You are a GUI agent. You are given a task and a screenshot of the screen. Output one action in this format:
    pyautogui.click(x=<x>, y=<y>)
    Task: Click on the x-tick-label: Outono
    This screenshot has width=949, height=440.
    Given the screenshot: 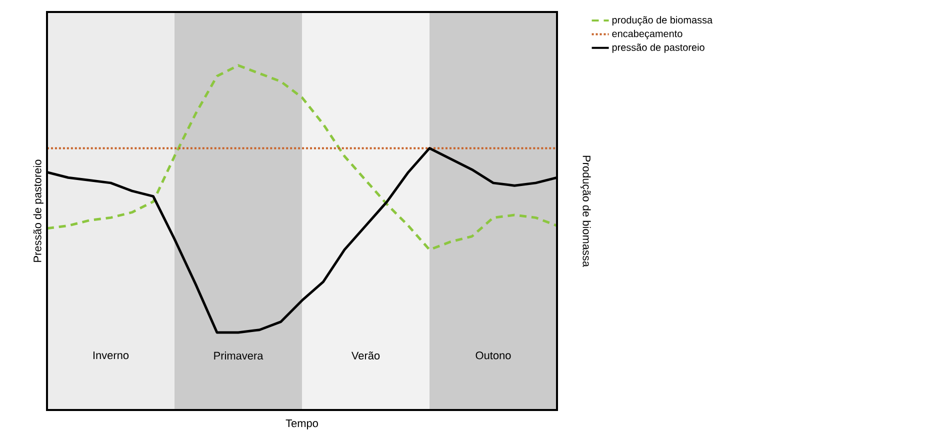 What is the action you would take?
    pyautogui.click(x=493, y=356)
    